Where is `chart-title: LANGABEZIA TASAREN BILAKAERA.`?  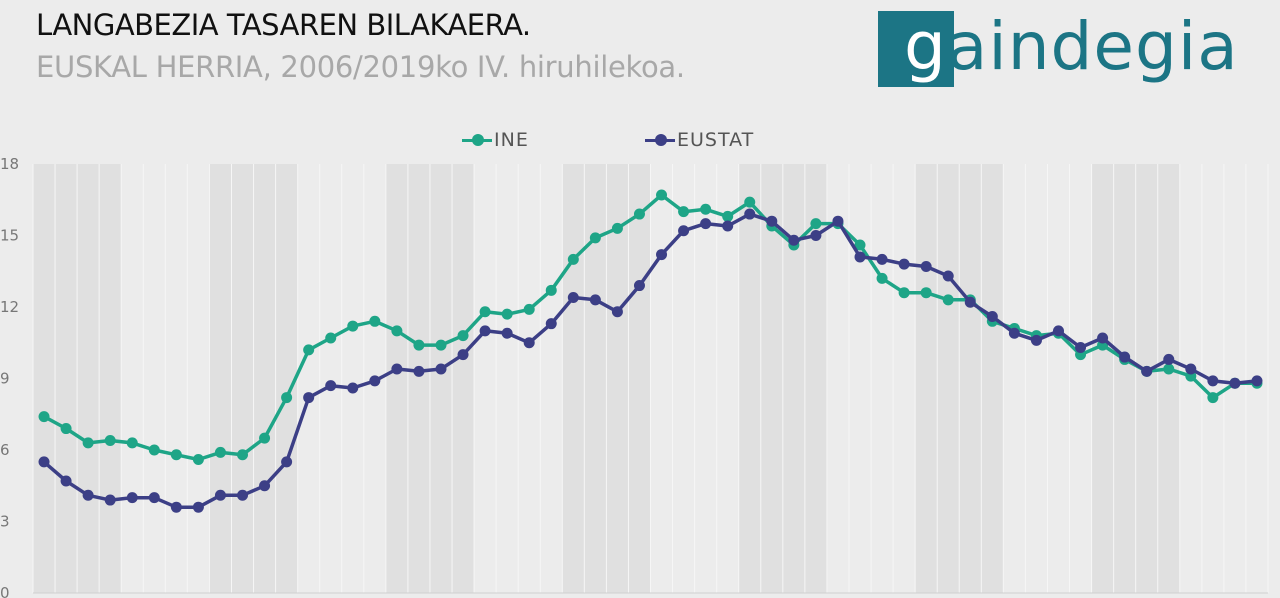
chart-title: LANGABEZIA TASAREN BILAKAERA. is located at coordinates (283, 25).